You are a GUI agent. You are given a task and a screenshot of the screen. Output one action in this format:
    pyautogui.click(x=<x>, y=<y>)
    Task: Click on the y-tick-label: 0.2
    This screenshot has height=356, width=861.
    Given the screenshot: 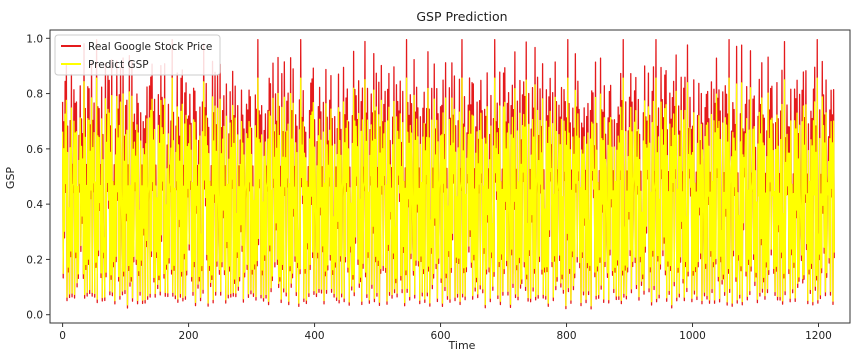 What is the action you would take?
    pyautogui.click(x=34, y=260)
    